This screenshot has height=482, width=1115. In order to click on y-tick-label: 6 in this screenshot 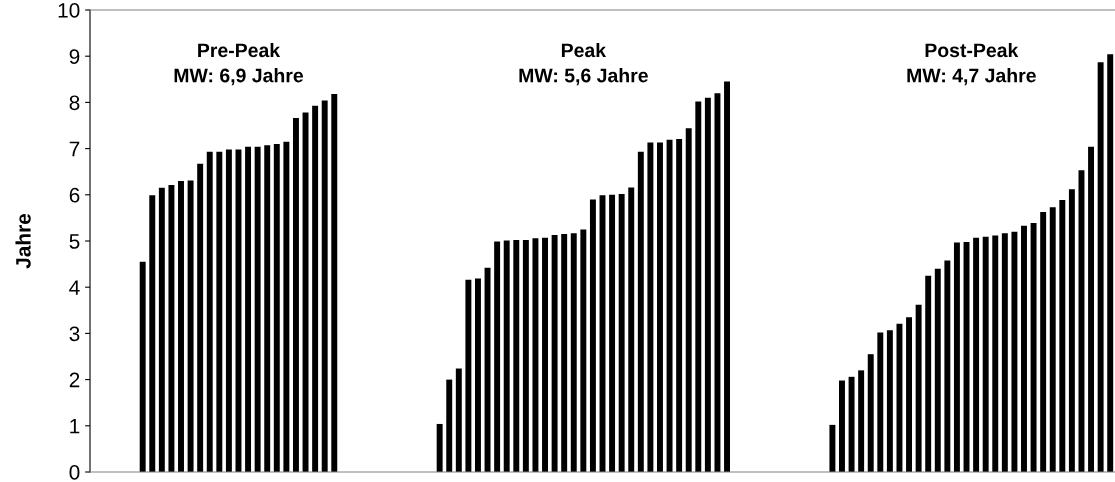, I will do `click(74, 195)`.